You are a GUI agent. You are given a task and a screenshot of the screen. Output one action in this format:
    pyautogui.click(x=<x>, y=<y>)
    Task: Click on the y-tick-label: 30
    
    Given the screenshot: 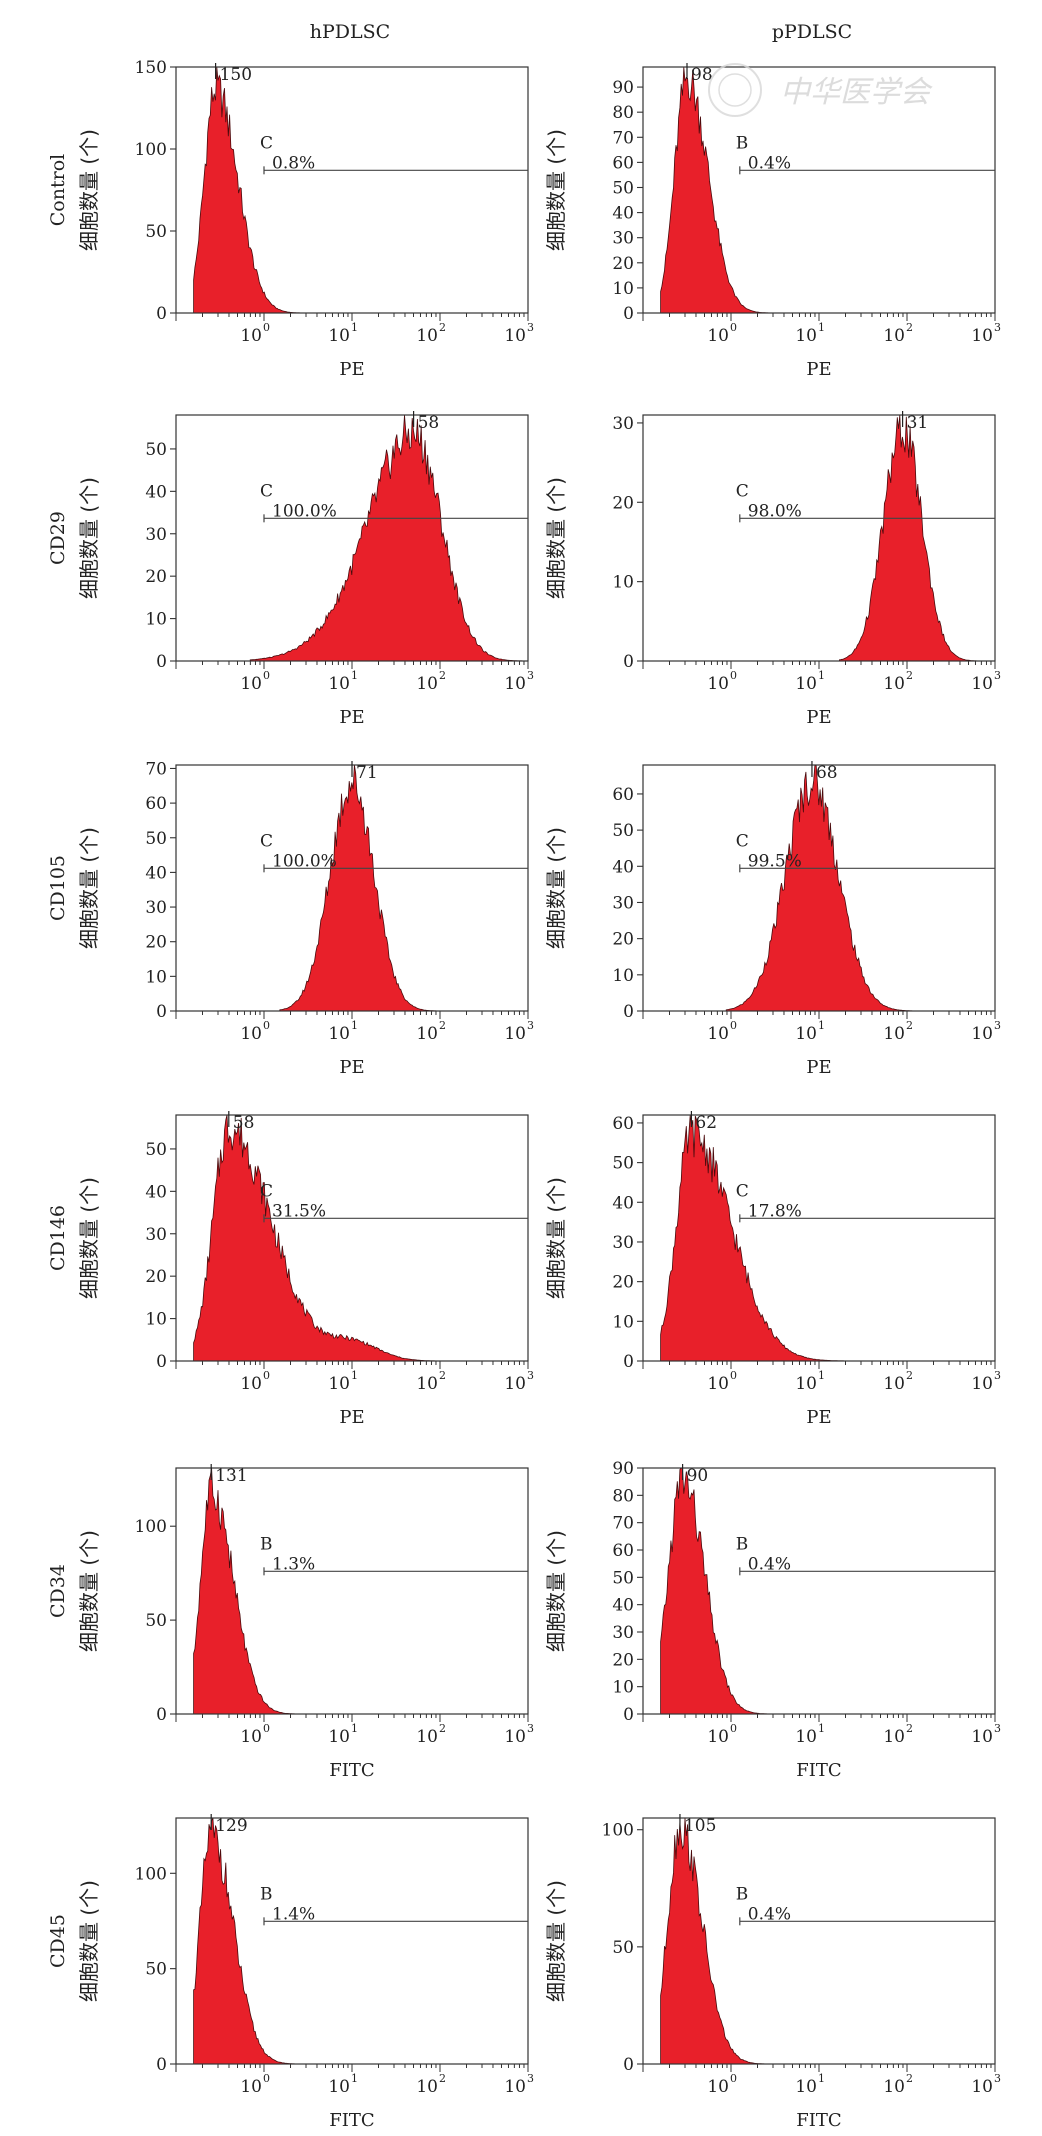 What is the action you would take?
    pyautogui.click(x=623, y=239)
    